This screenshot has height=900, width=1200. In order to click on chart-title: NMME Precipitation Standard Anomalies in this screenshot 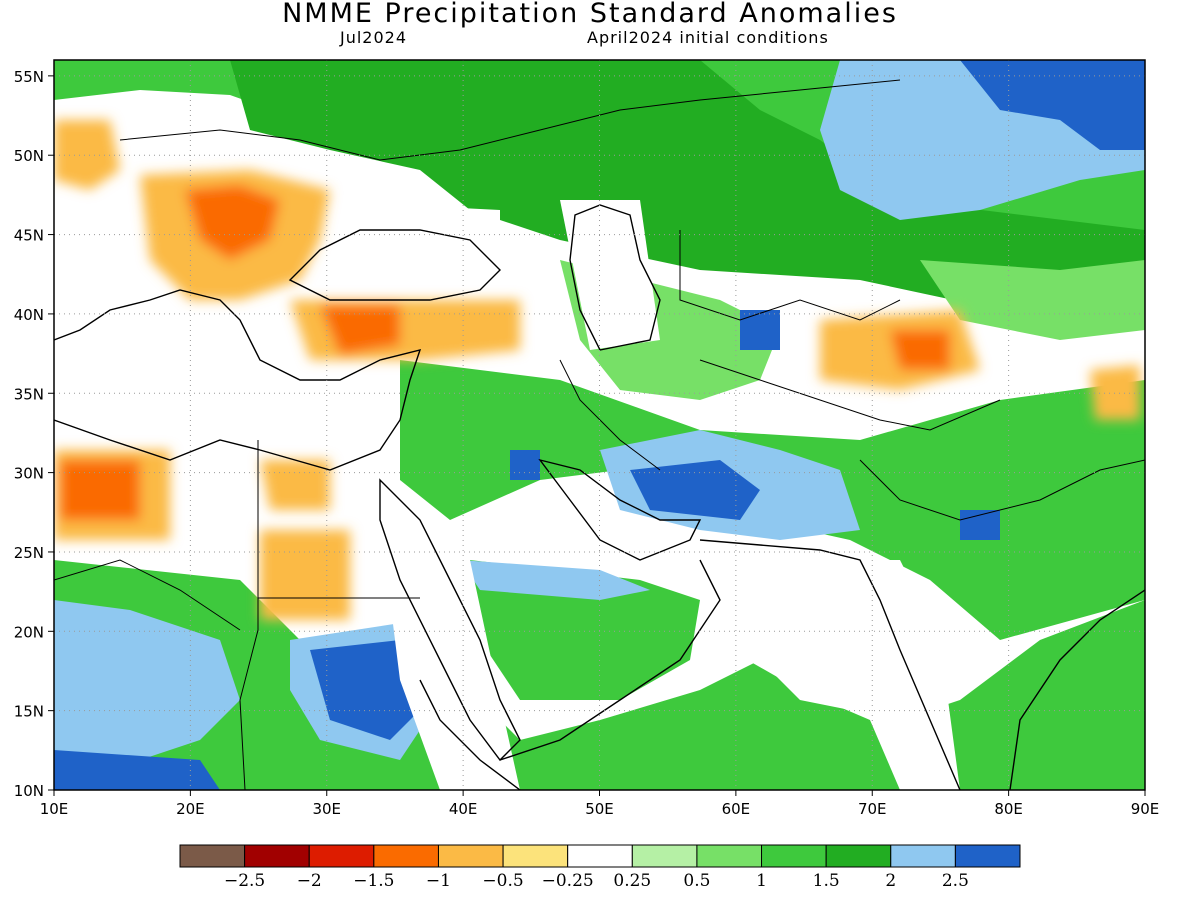, I will do `click(590, 14)`.